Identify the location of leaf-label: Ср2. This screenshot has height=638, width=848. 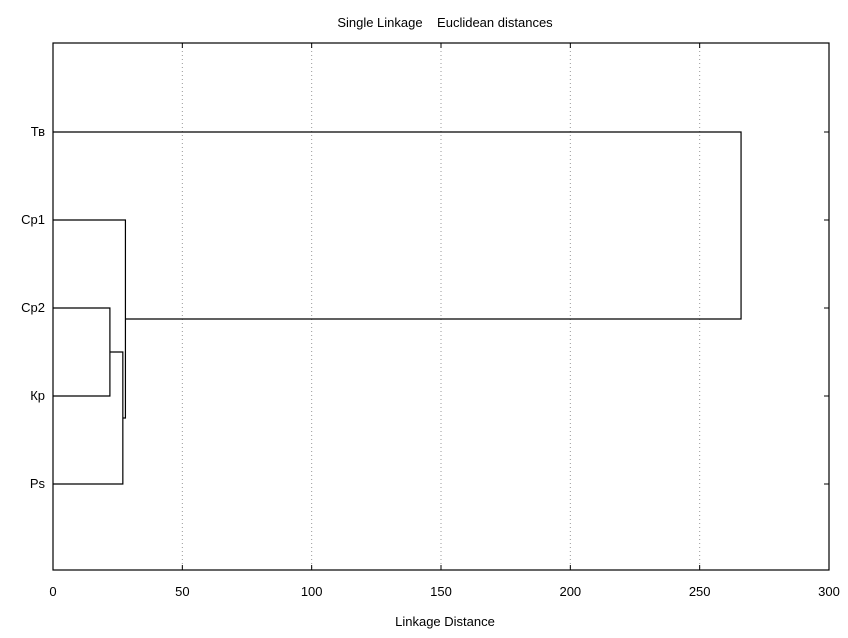
(33, 307).